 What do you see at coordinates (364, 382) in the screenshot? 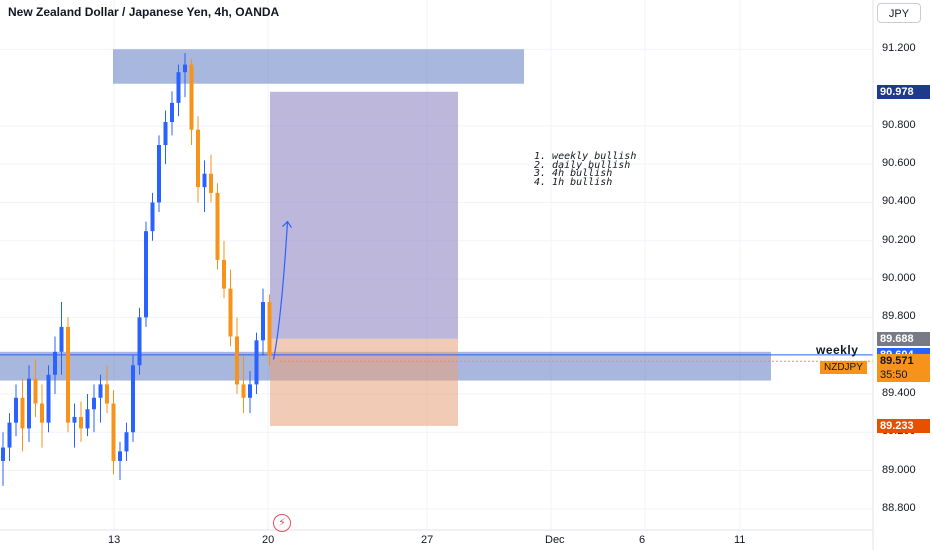
I see `long-position-loss-area` at bounding box center [364, 382].